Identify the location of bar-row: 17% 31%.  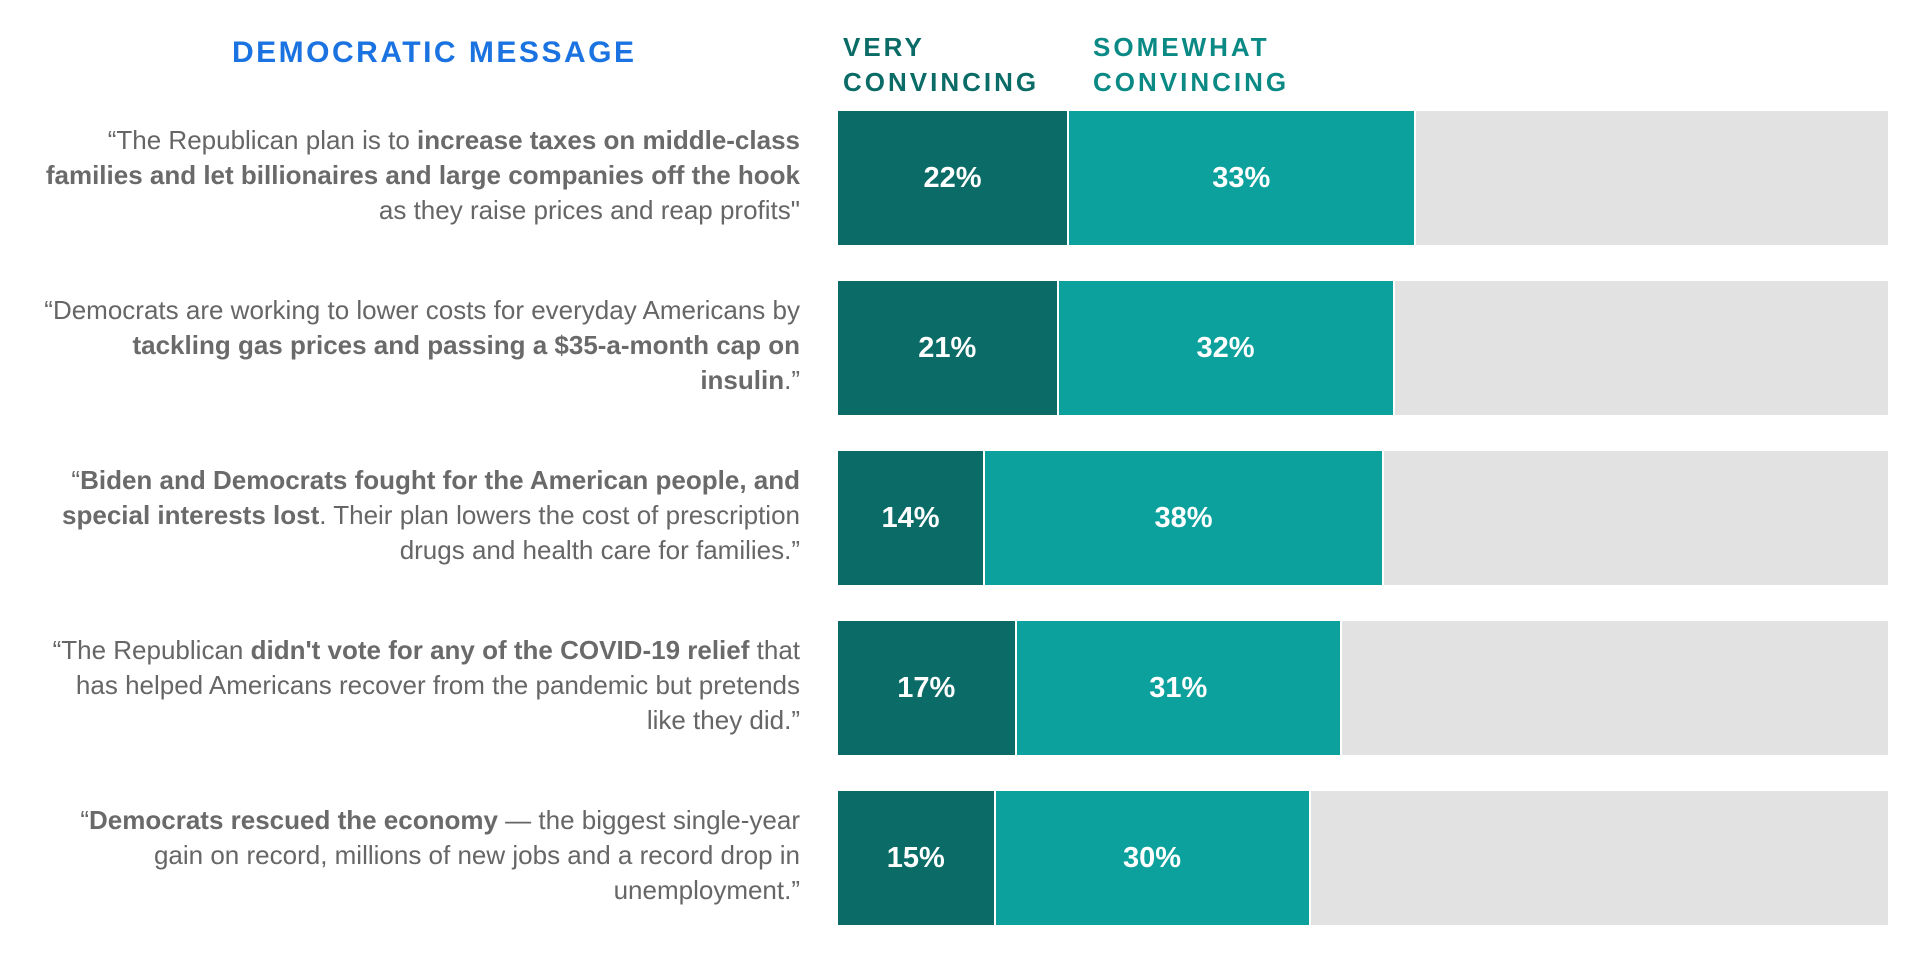
(1363, 688).